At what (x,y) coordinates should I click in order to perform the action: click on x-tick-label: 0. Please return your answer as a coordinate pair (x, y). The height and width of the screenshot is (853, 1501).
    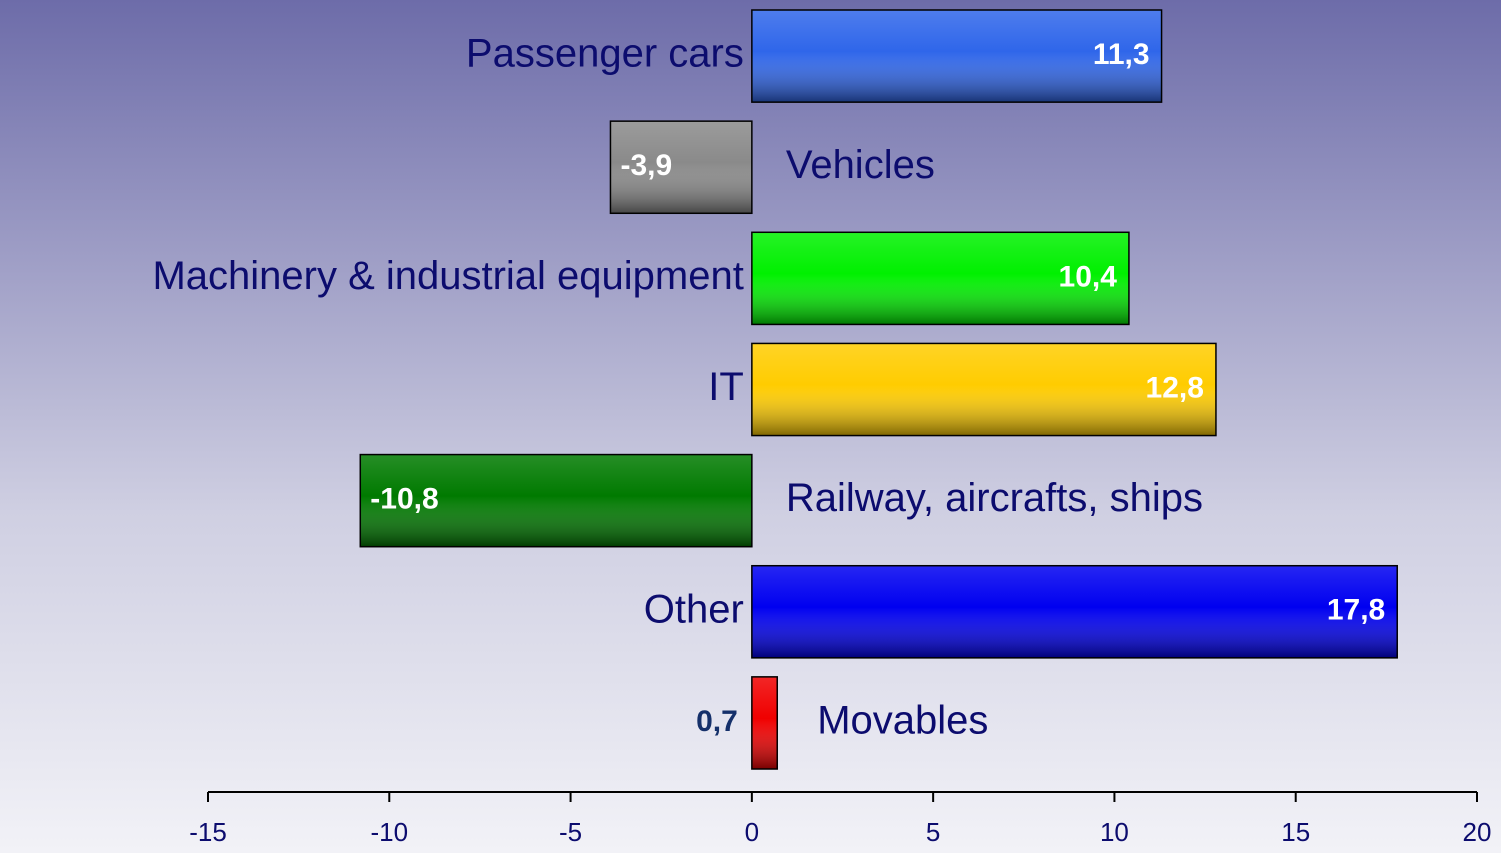
    Looking at the image, I should click on (752, 832).